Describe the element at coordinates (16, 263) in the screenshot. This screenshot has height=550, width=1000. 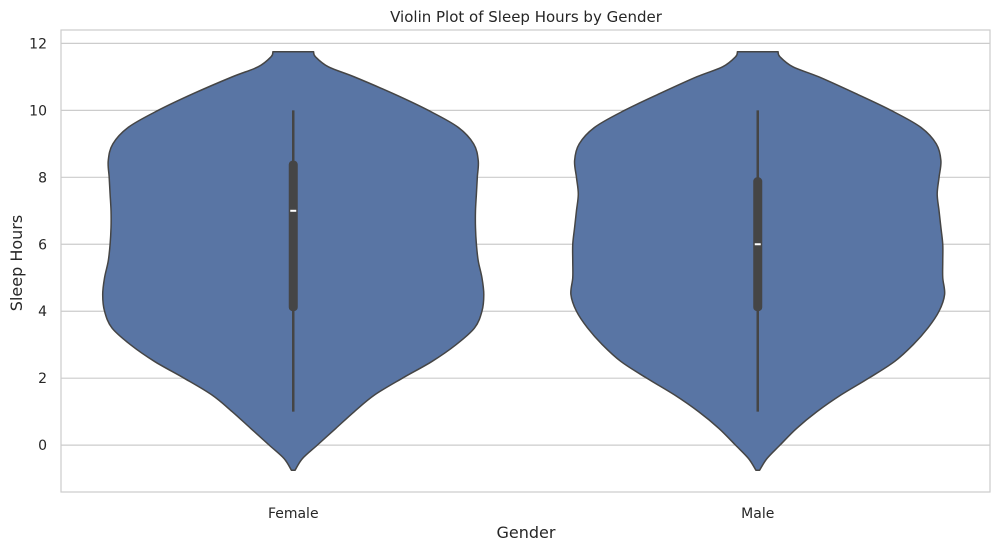
I see `y-axis-title: Sleep Hours` at that location.